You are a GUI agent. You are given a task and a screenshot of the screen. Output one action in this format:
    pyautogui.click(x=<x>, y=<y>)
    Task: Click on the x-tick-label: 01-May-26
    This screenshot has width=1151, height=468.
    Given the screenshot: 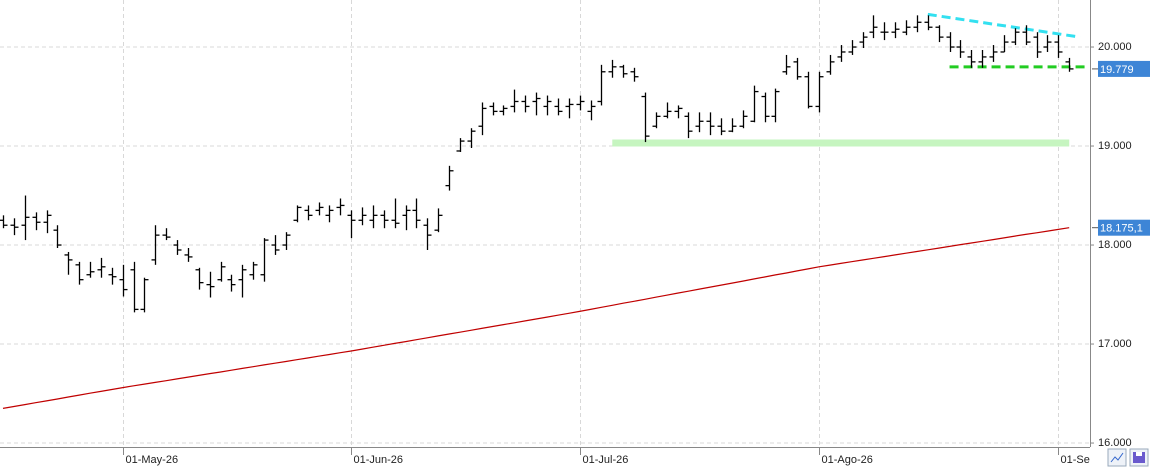 What is the action you would take?
    pyautogui.click(x=152, y=460)
    